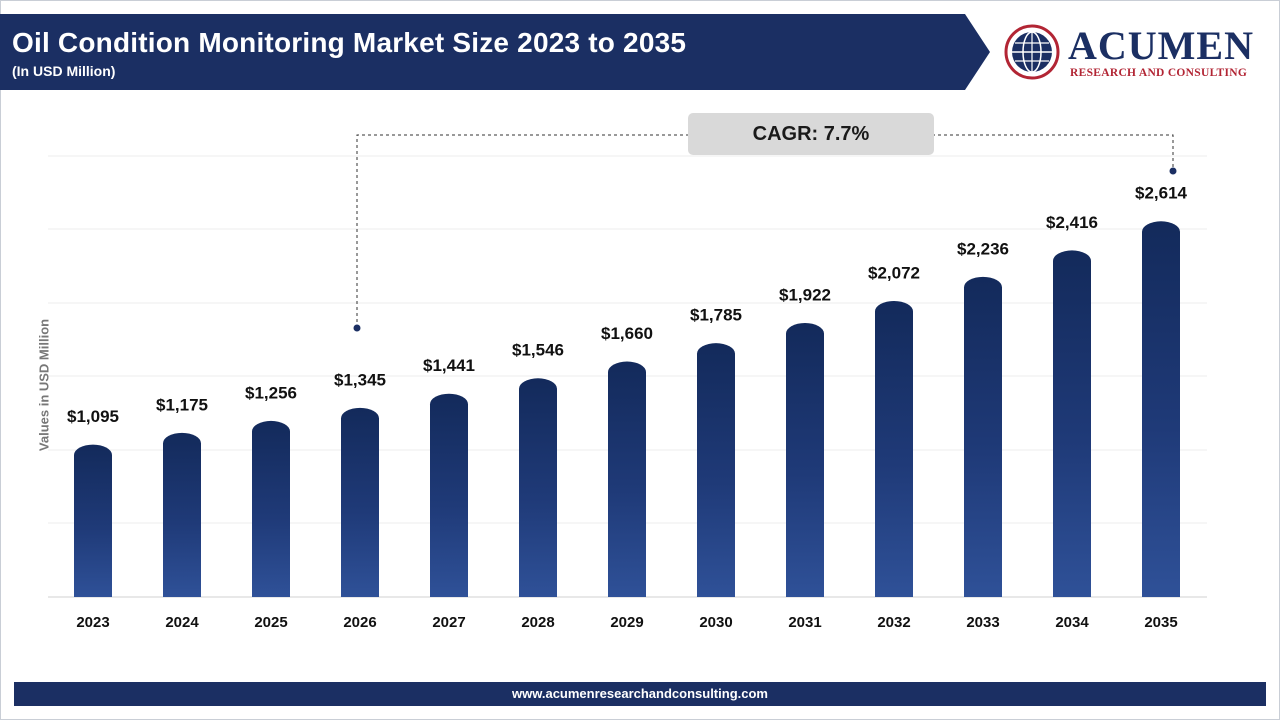 The image size is (1280, 720). I want to click on data-label-2032: $2,072, so click(894, 272).